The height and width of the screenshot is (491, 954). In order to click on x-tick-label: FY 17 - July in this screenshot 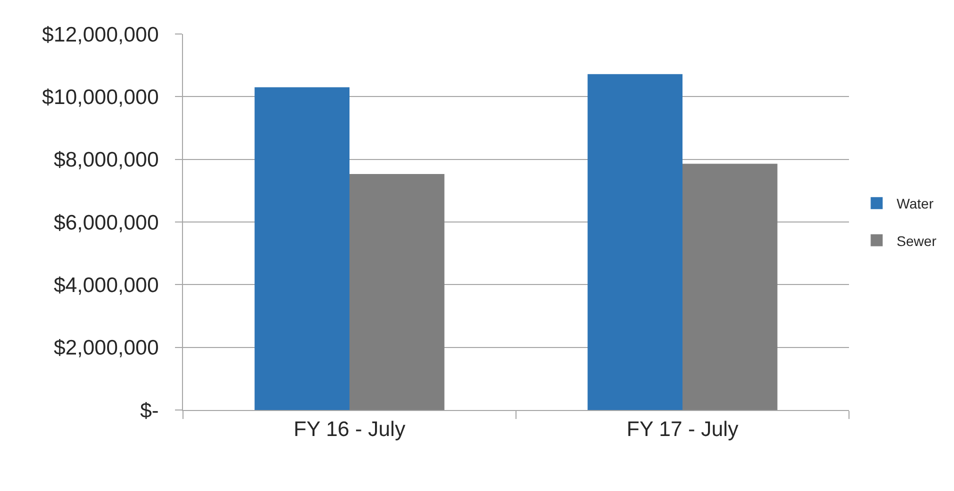, I will do `click(682, 430)`.